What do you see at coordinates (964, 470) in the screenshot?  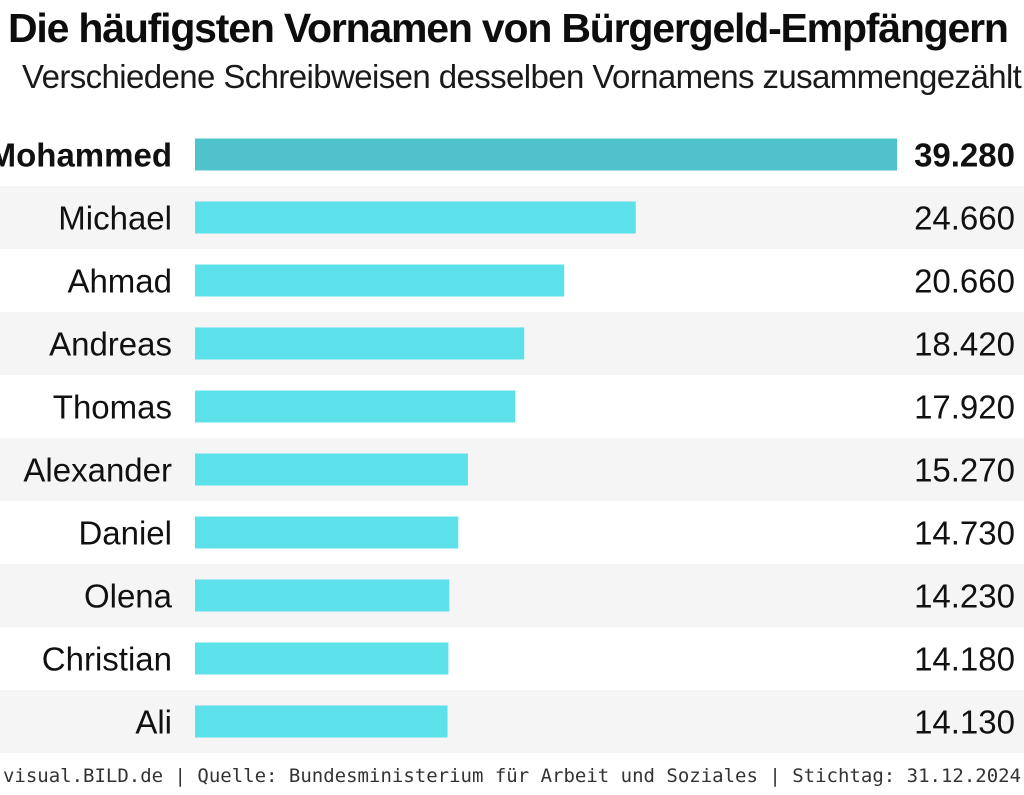 I see `value-label: 15.270` at bounding box center [964, 470].